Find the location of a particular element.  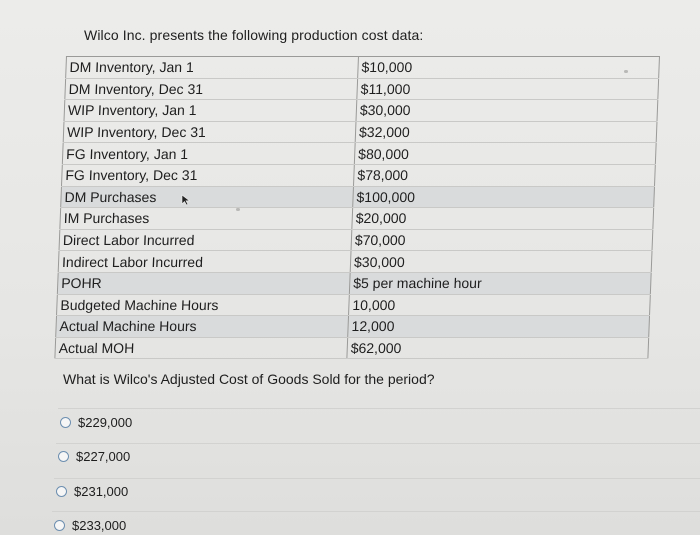

table-row: WIP Inventory, Jan 1 $30,000 is located at coordinates (360, 110).